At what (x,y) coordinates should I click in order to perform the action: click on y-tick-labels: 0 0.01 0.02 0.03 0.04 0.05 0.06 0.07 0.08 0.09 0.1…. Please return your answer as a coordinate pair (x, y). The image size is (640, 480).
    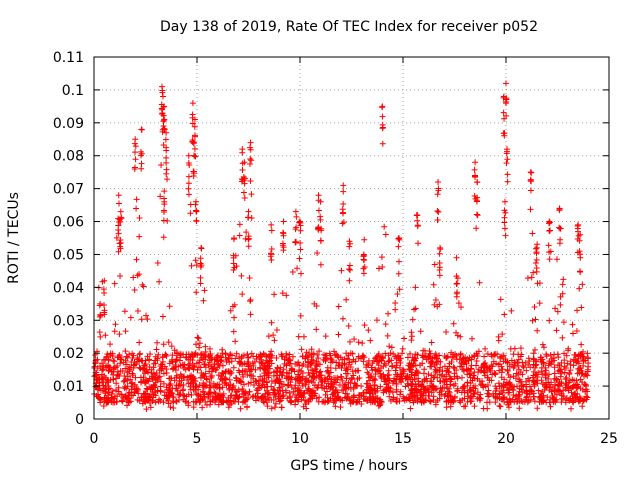
    Looking at the image, I should click on (68, 239).